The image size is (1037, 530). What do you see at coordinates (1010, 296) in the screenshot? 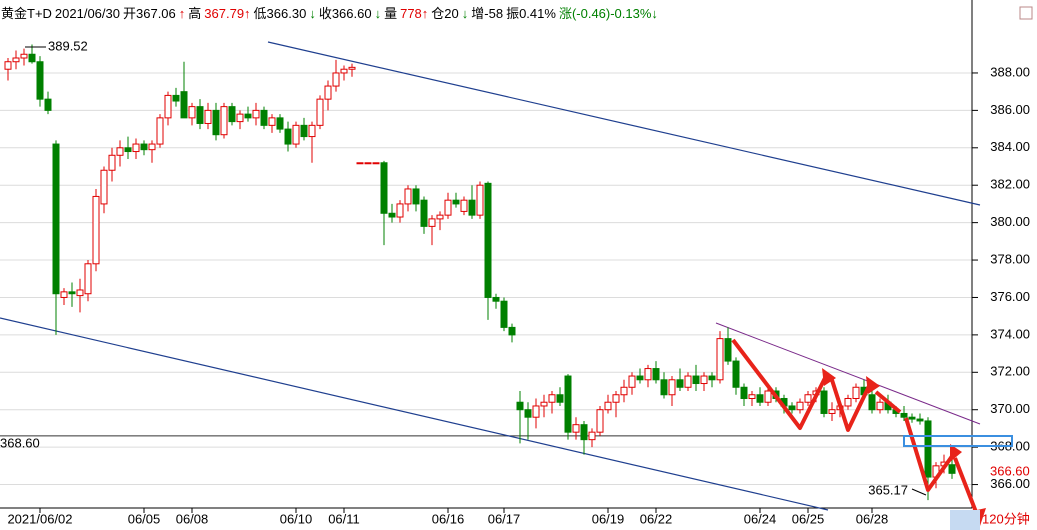
I see `y-tick-label: 376.00` at bounding box center [1010, 296].